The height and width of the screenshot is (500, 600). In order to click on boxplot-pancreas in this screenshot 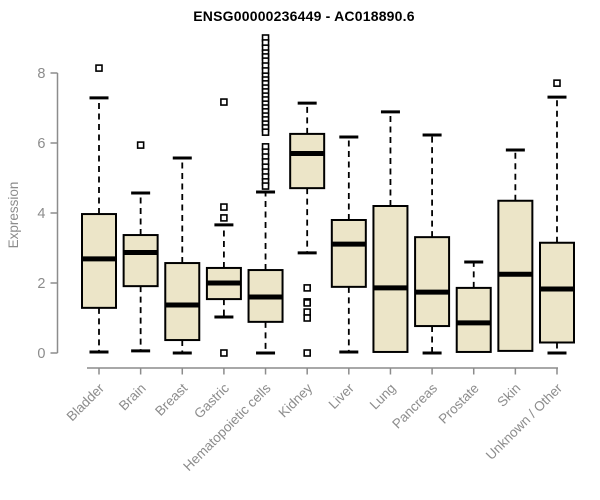, I will do `click(432, 244)`.